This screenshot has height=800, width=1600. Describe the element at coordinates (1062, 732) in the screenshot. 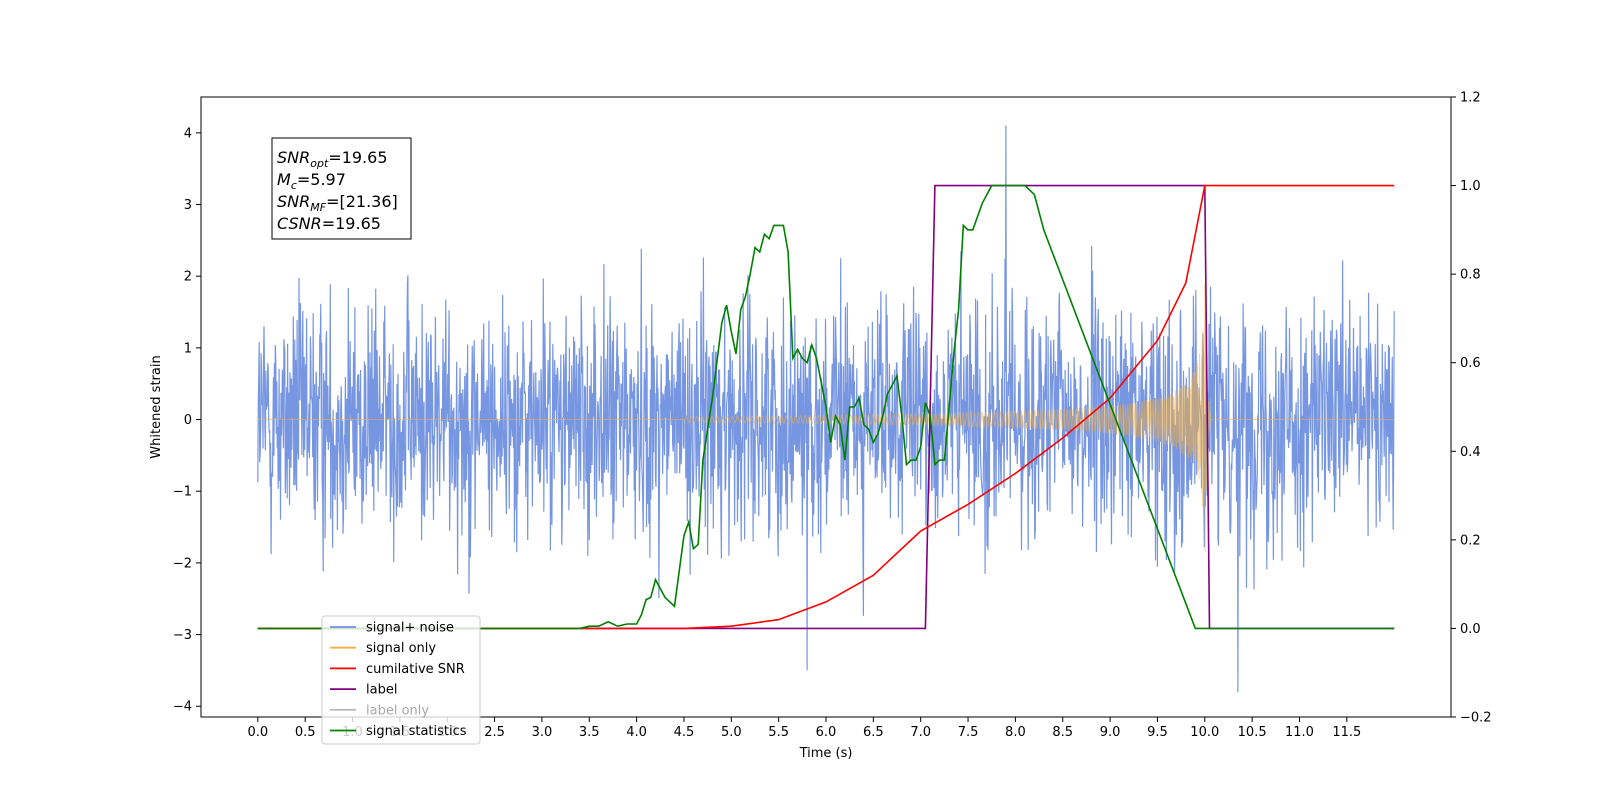

I see `x-tick-label: 8.5` at that location.